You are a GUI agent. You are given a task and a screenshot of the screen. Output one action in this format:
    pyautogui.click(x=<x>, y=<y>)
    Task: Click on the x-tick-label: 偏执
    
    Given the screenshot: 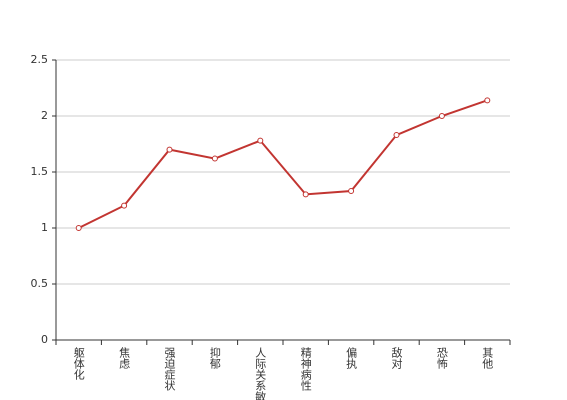 What is the action you would take?
    pyautogui.click(x=351, y=358)
    